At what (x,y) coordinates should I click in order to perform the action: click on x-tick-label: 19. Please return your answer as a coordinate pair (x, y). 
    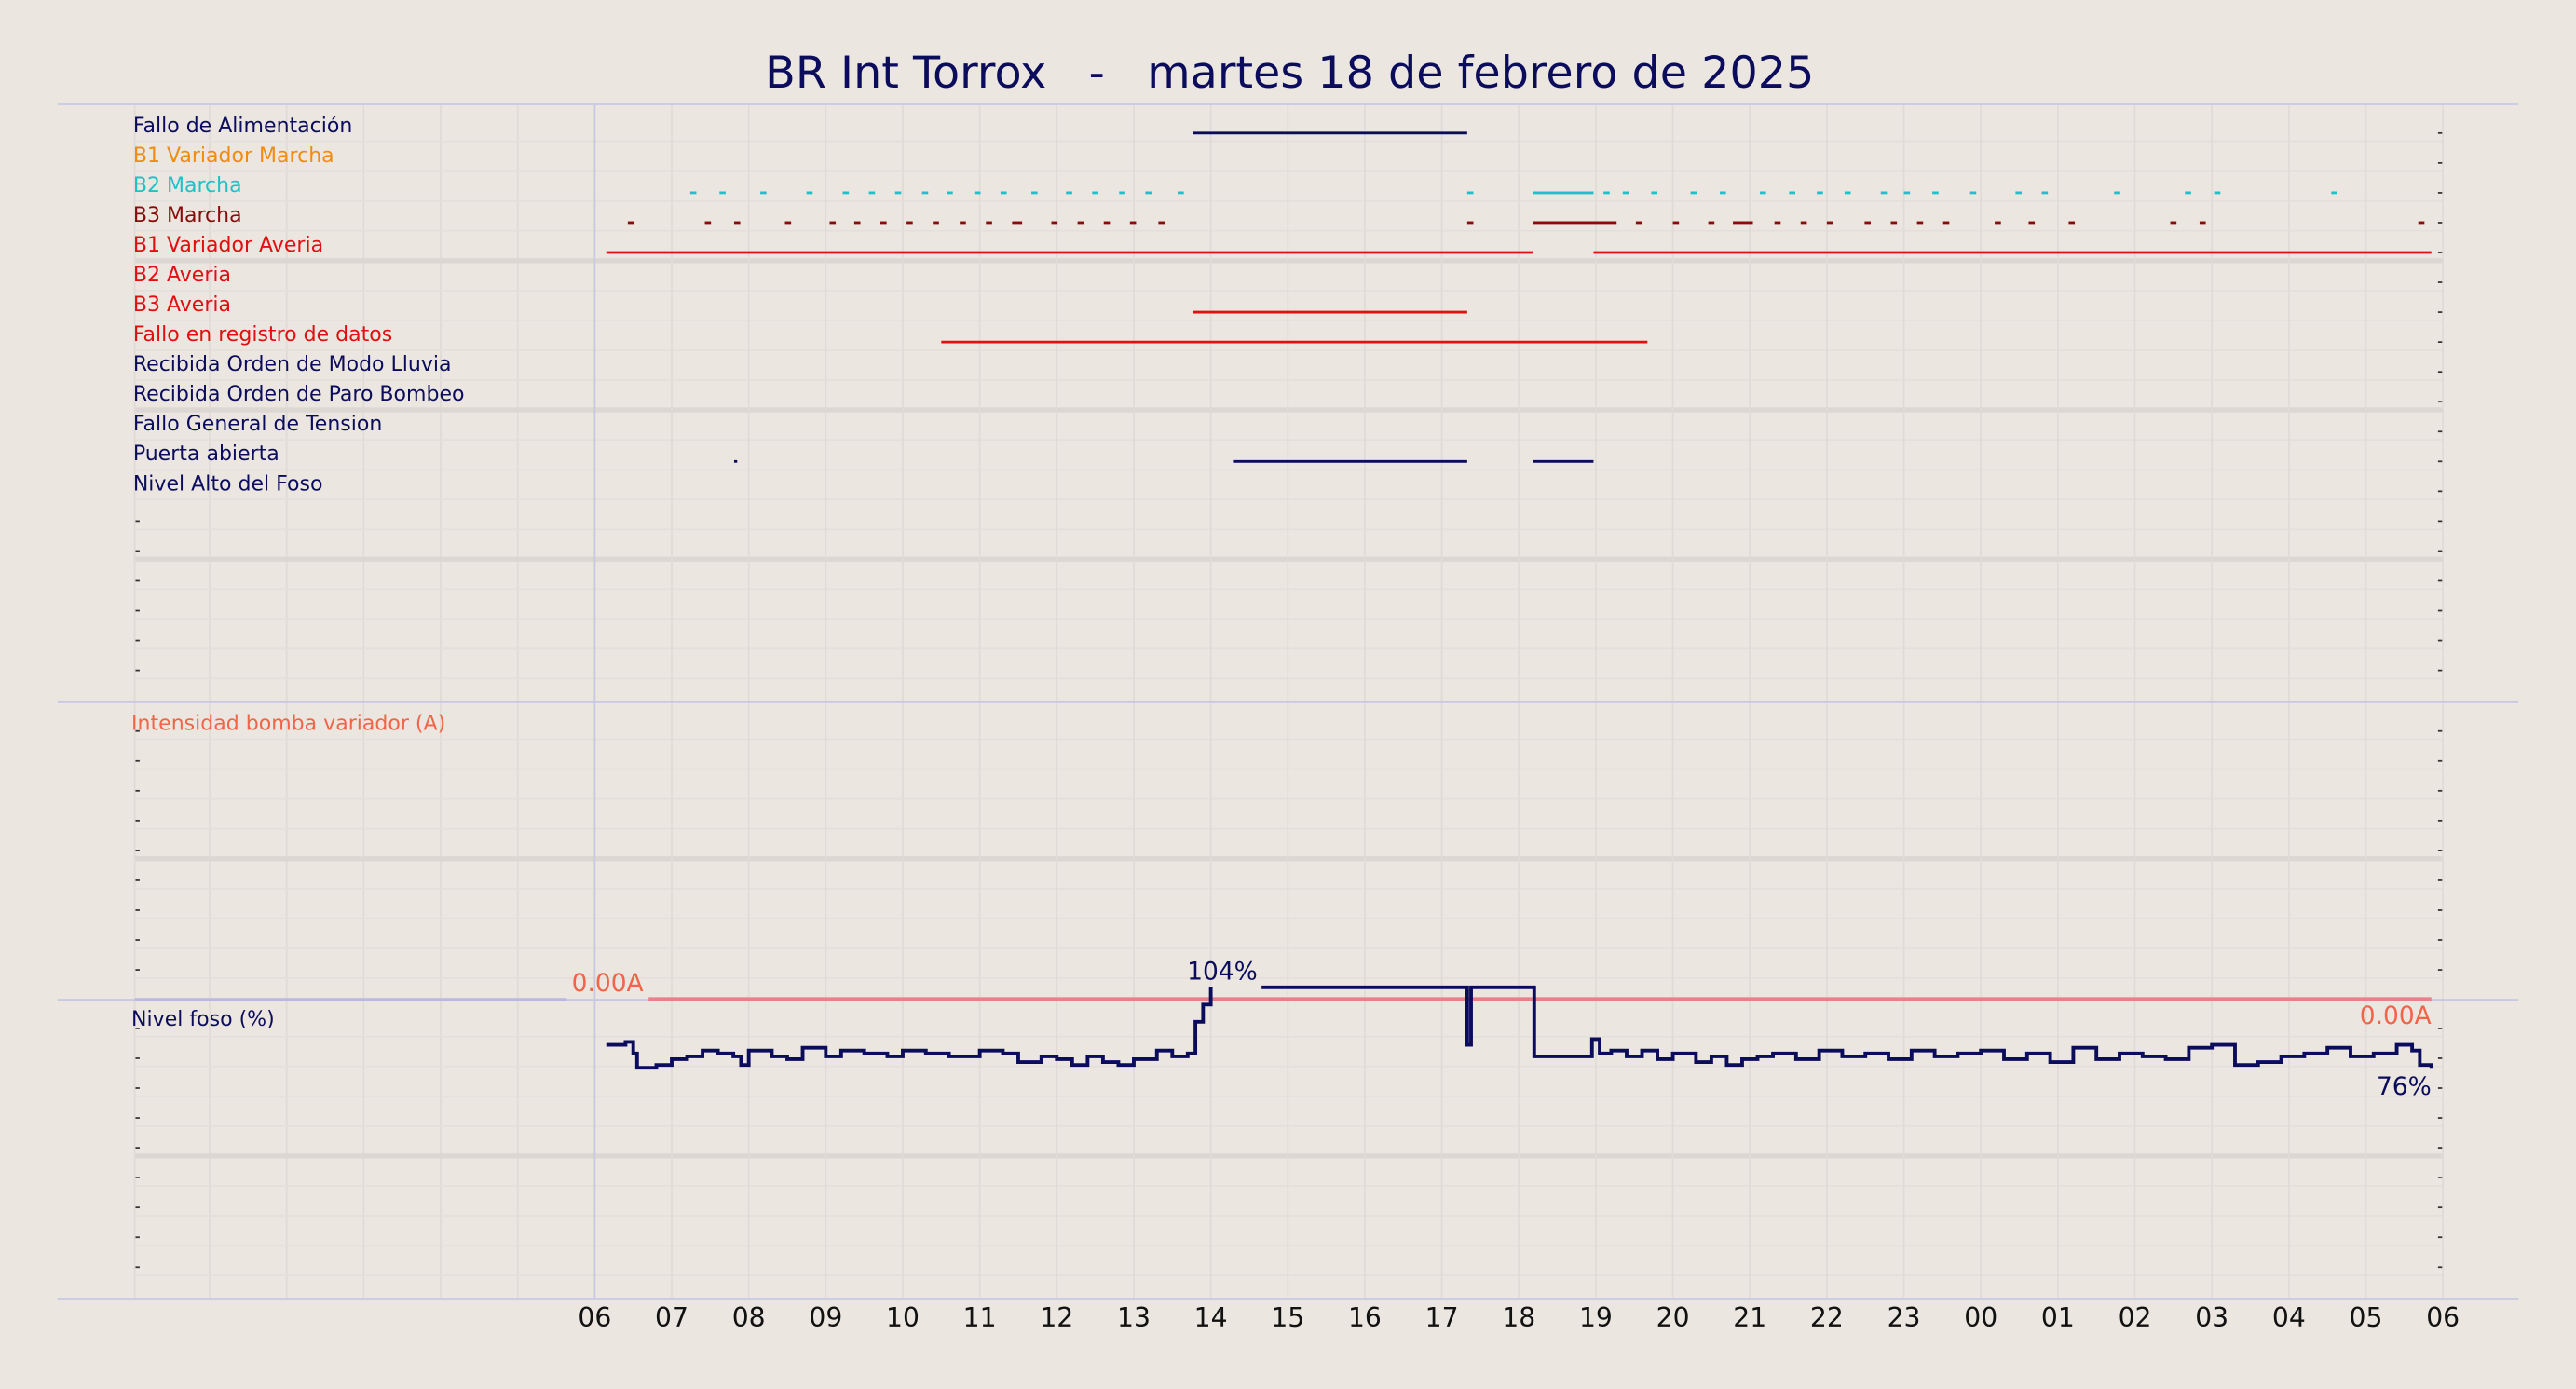
    Looking at the image, I should click on (1596, 1317).